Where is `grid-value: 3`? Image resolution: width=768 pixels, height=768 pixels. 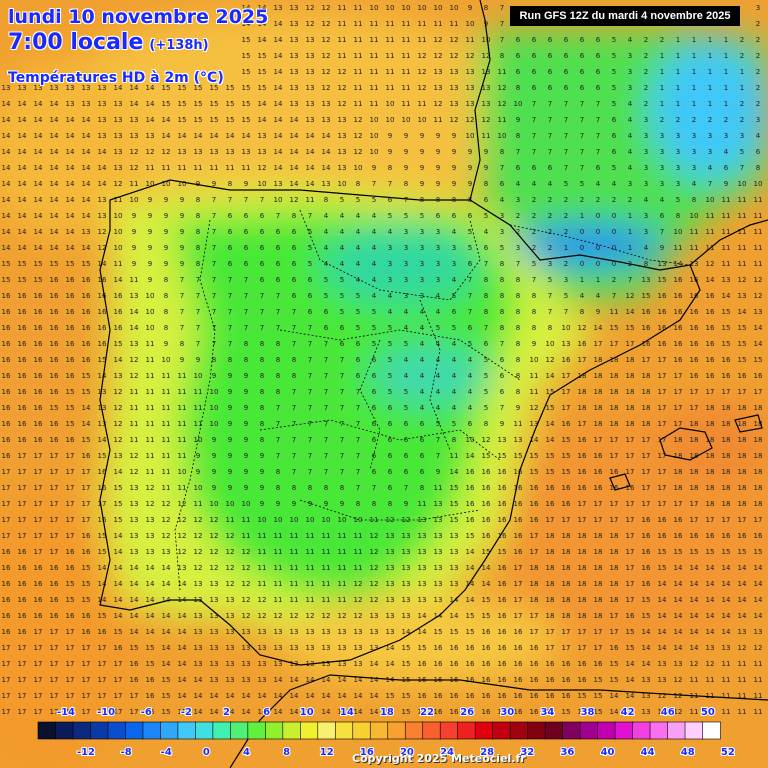
grid-value: 3 is located at coordinates (406, 296).